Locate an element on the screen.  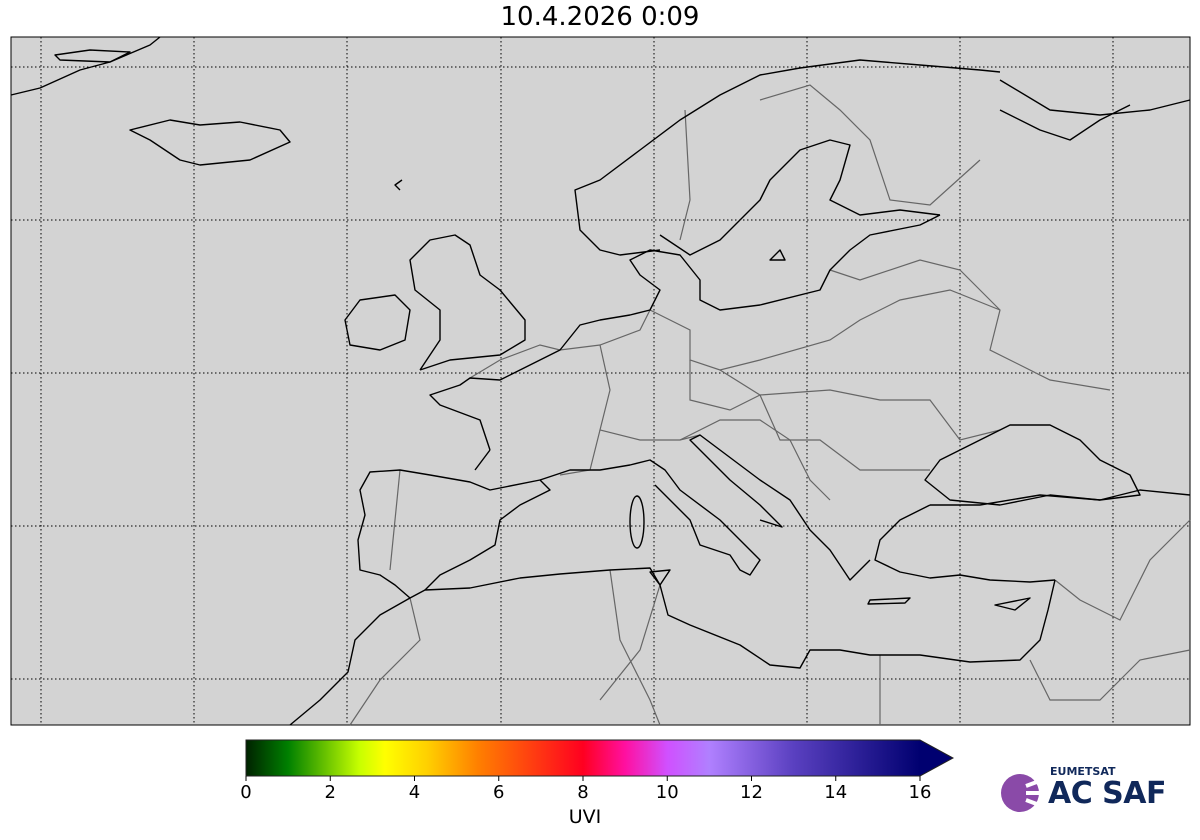
acsaf-logo: EUMETSAT AC SAF is located at coordinates (1083, 790).